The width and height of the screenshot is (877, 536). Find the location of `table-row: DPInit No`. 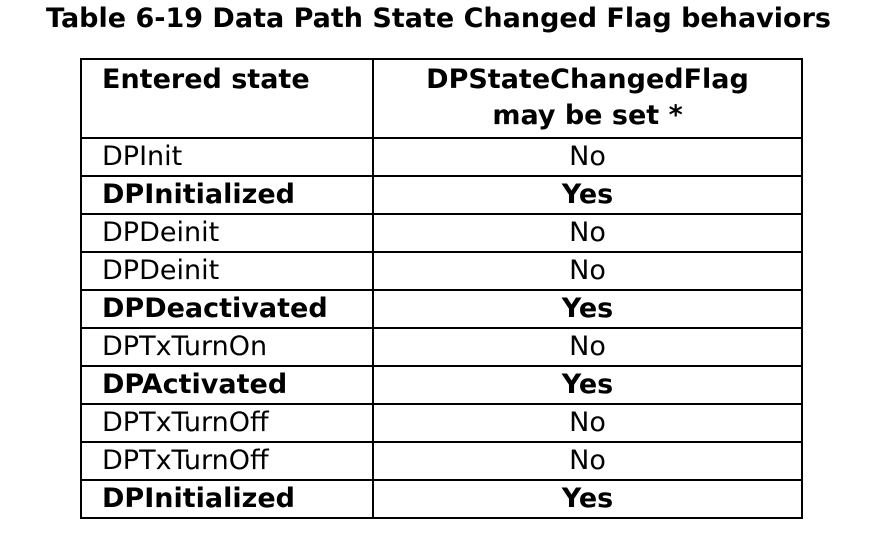

table-row: DPInit No is located at coordinates (441, 157).